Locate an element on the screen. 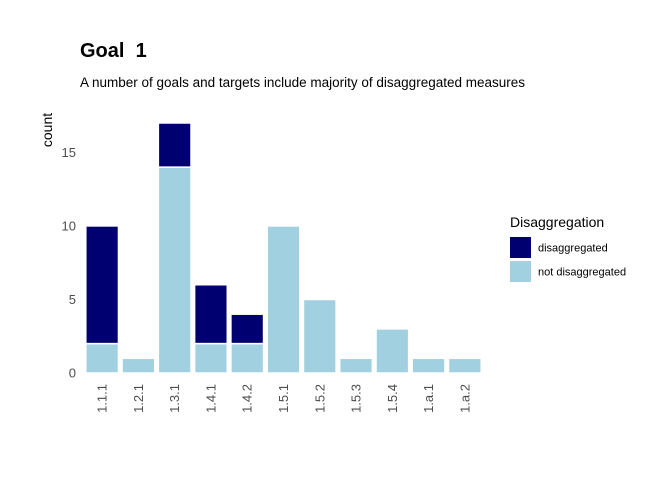 Image resolution: width=672 pixels, height=480 pixels. y-axis-label: count is located at coordinates (47, 130).